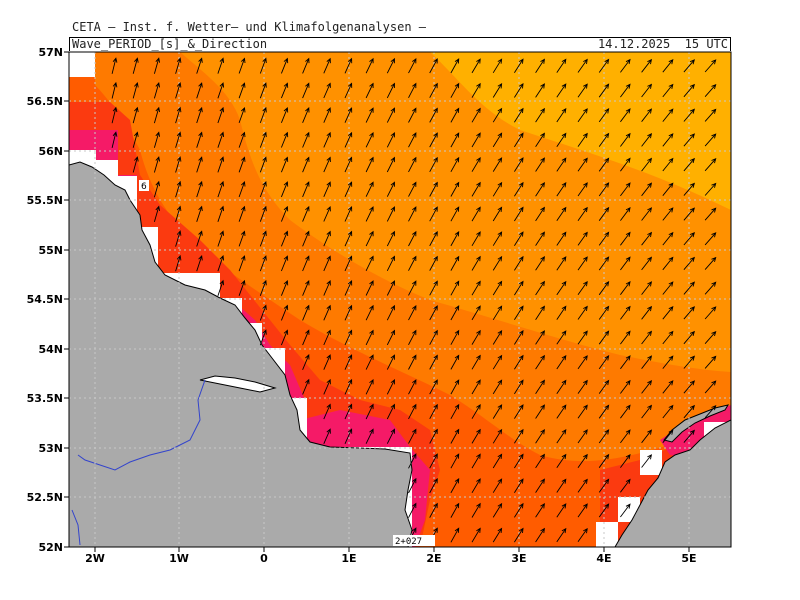 Image resolution: width=800 pixels, height=600 pixels. Describe the element at coordinates (408, 542) in the screenshot. I see `contour-label: 2+027` at that location.